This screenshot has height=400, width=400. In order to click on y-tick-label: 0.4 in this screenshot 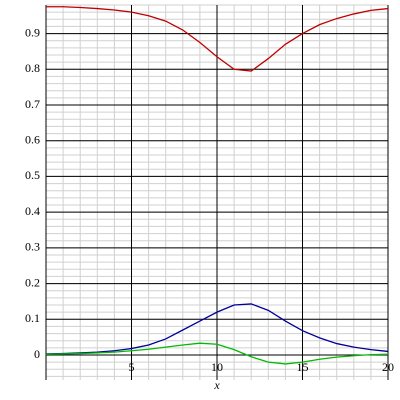, I will do `click(32, 211)`.